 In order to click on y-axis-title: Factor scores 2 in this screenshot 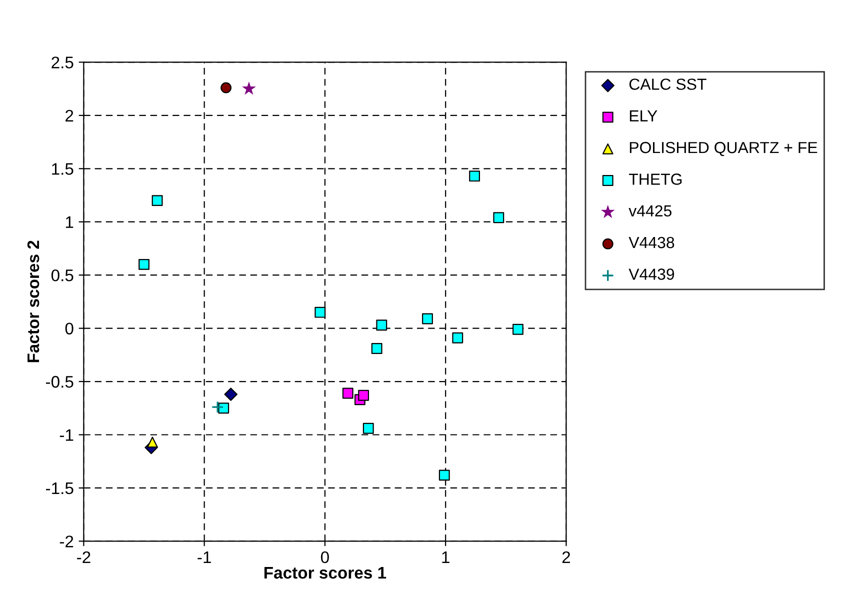, I will do `click(33, 301)`.